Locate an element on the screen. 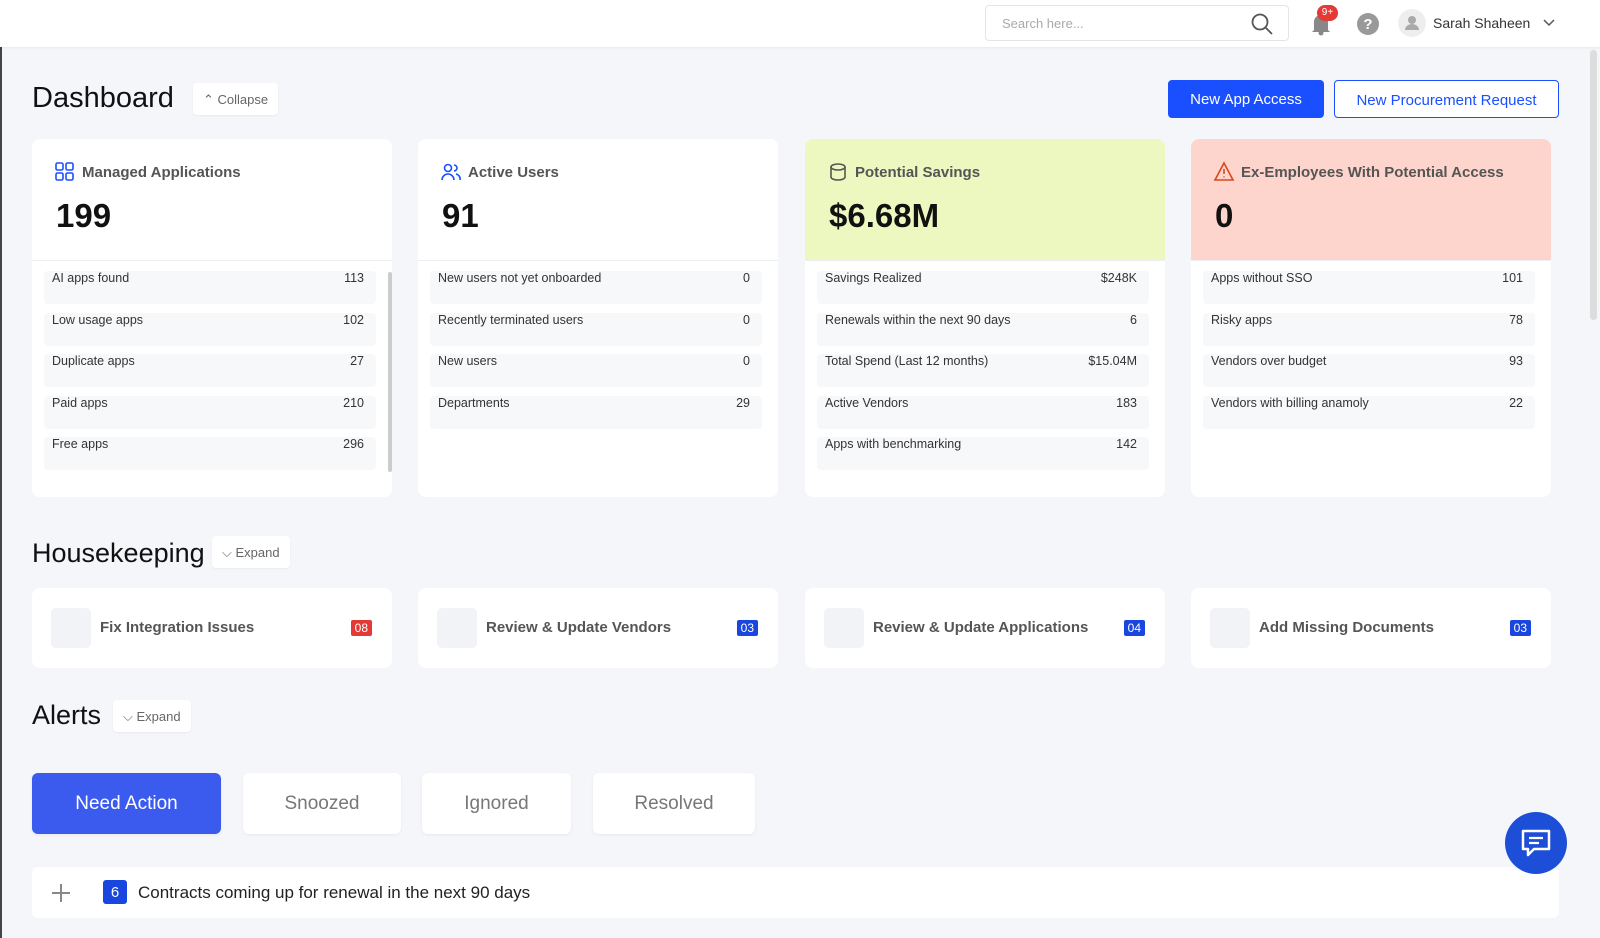  housekeeping-card: Review & Update Applications 04 is located at coordinates (985, 628).